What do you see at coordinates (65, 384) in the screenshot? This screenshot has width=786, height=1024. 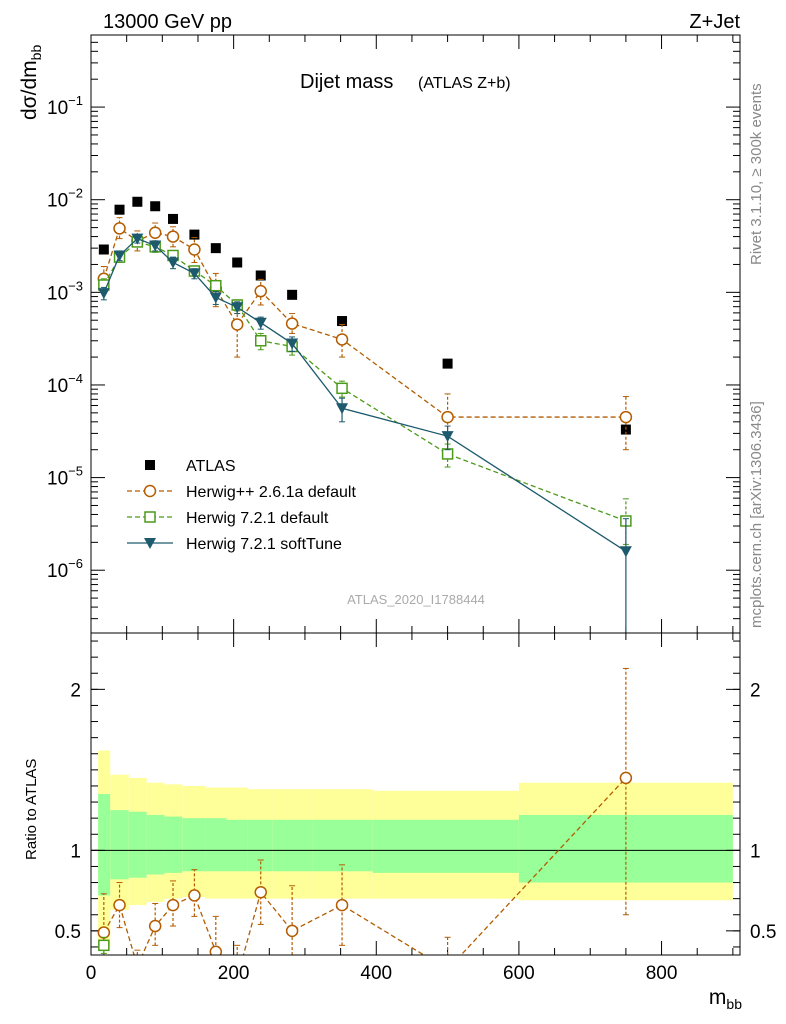 I see `y-tick-label: 10⁻⁴` at bounding box center [65, 384].